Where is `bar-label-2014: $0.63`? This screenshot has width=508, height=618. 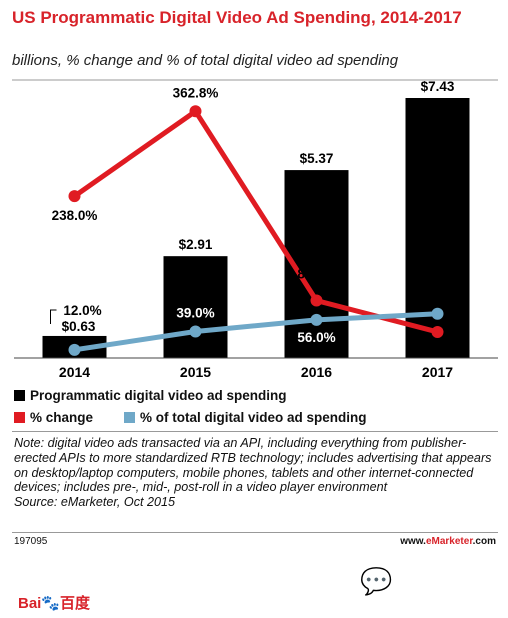 bar-label-2014: $0.63 is located at coordinates (79, 326).